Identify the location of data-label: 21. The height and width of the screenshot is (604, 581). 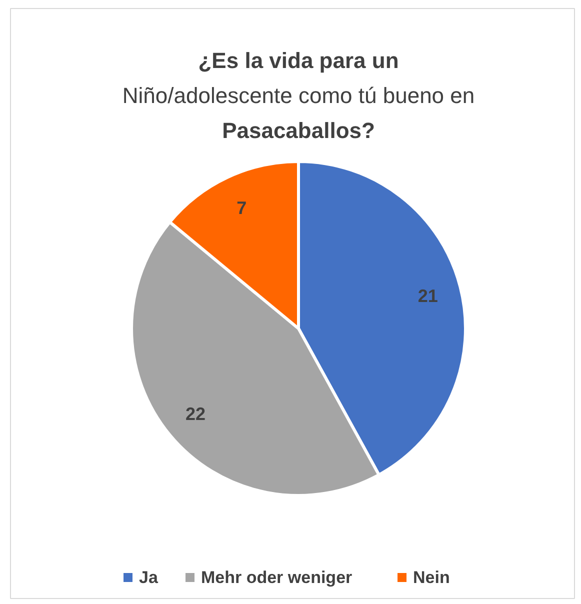
(428, 296).